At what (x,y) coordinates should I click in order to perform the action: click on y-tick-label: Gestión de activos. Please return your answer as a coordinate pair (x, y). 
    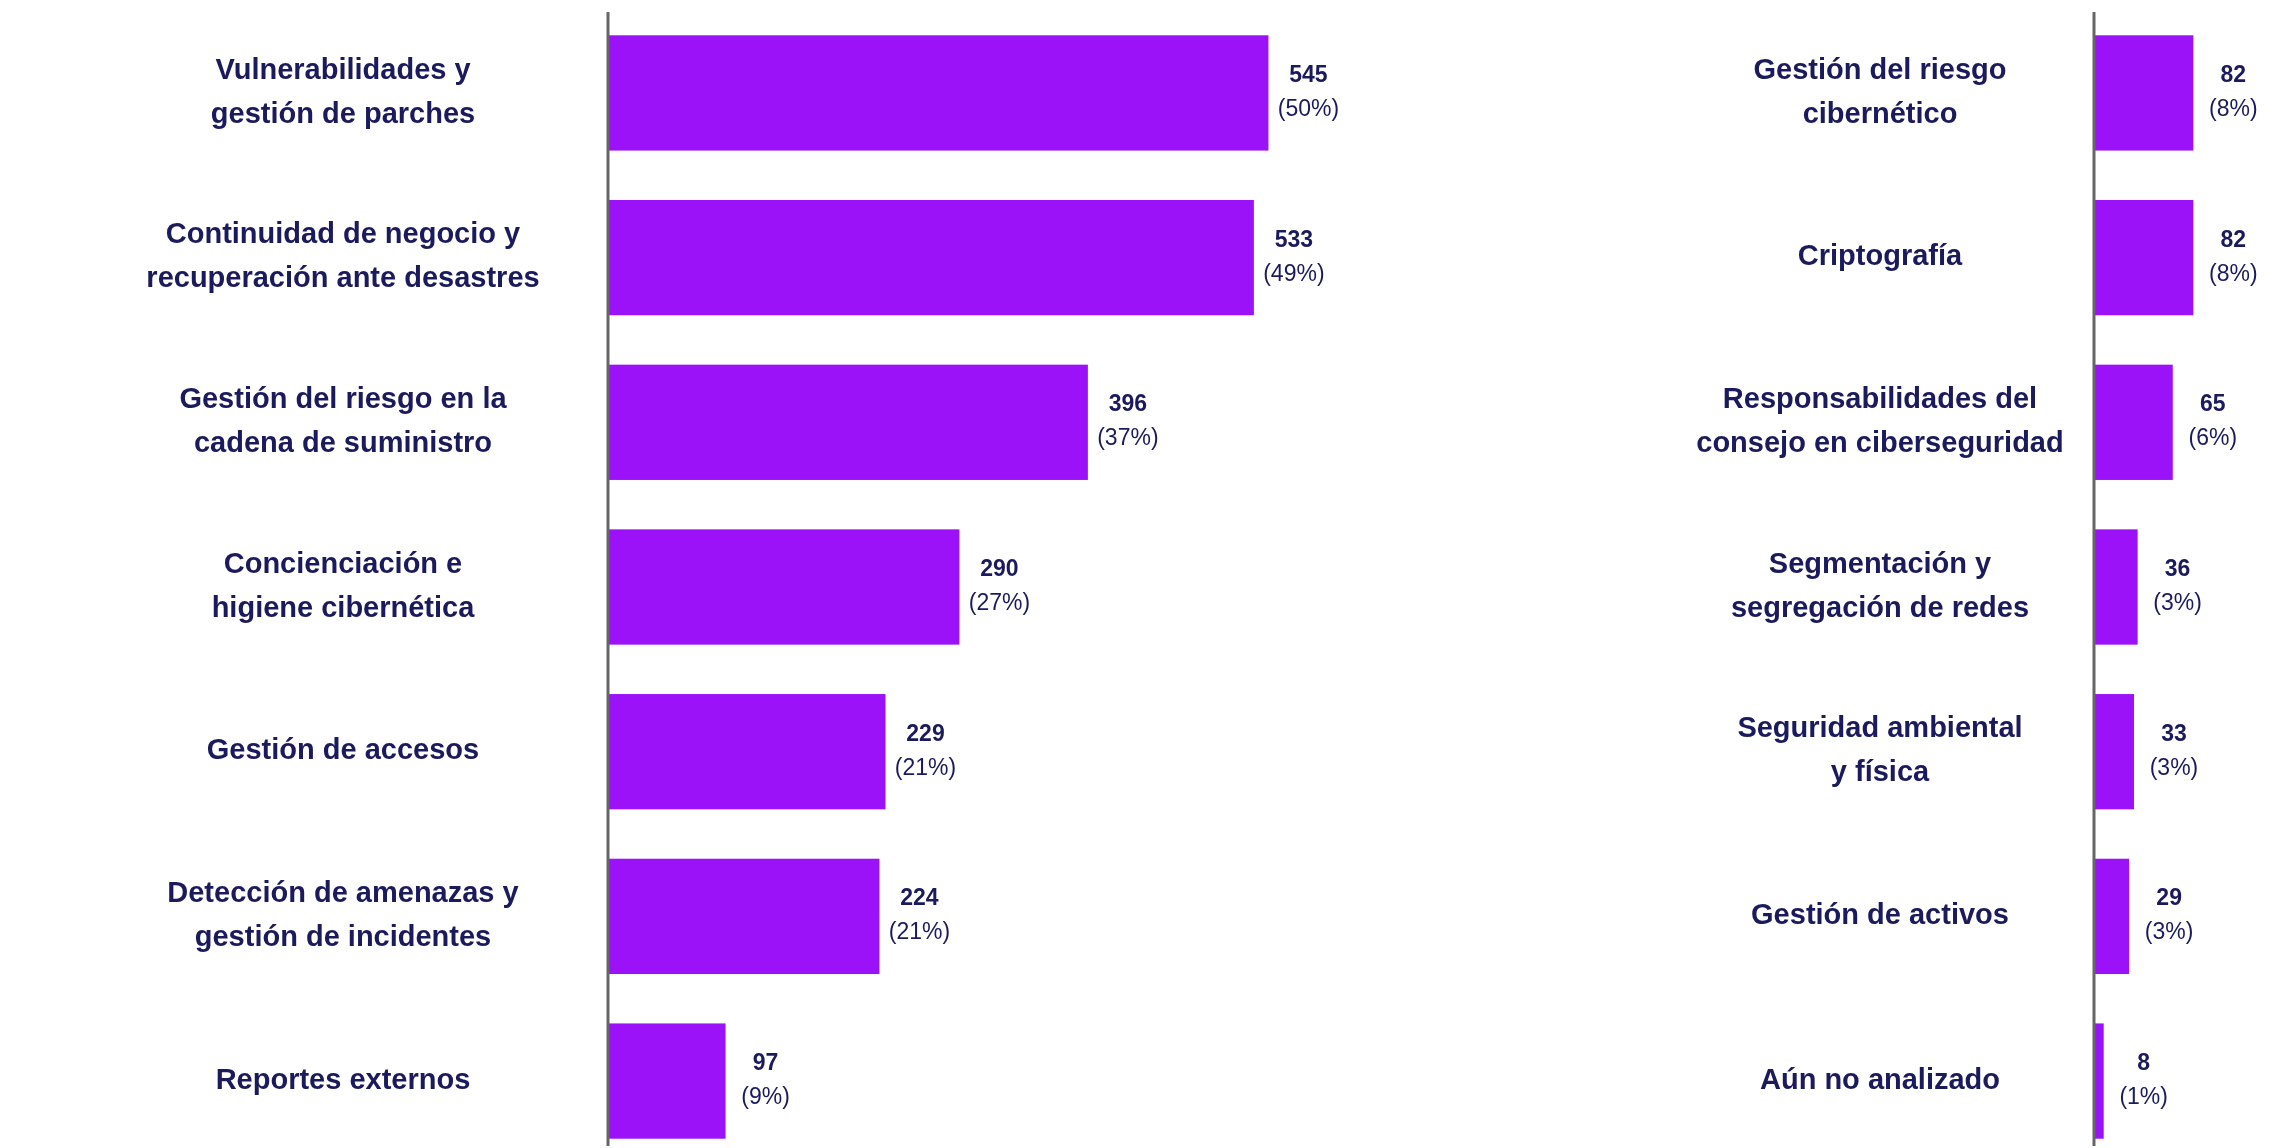
    Looking at the image, I should click on (1880, 914).